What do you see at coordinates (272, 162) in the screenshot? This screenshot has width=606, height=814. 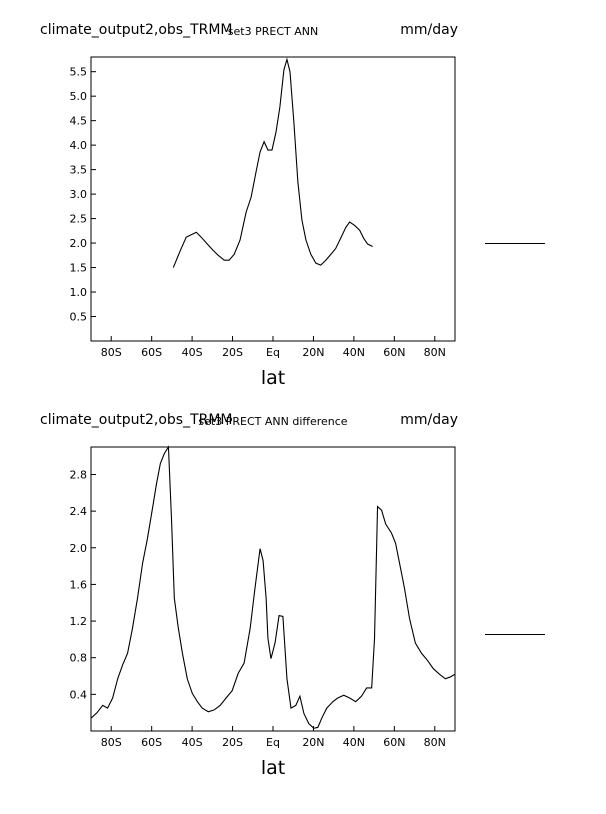 I see `data-line` at bounding box center [272, 162].